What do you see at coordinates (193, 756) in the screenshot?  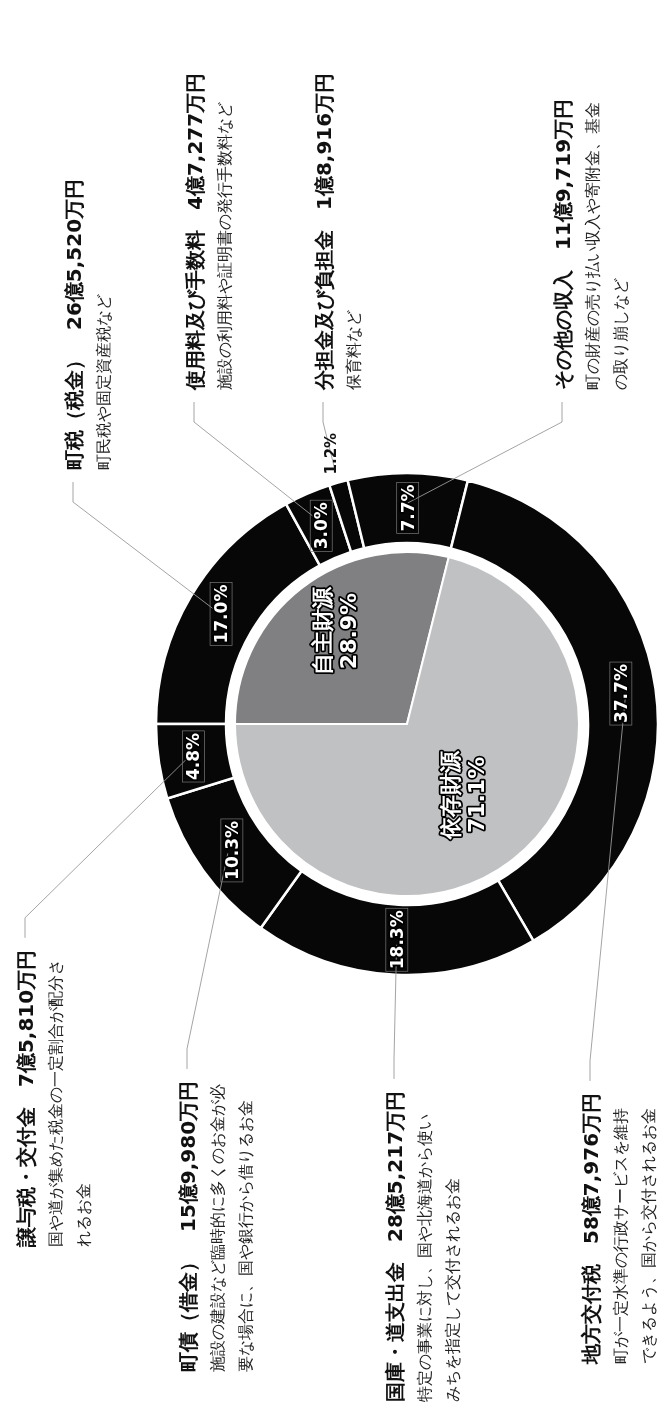 I see `data-label: 4.8%` at bounding box center [193, 756].